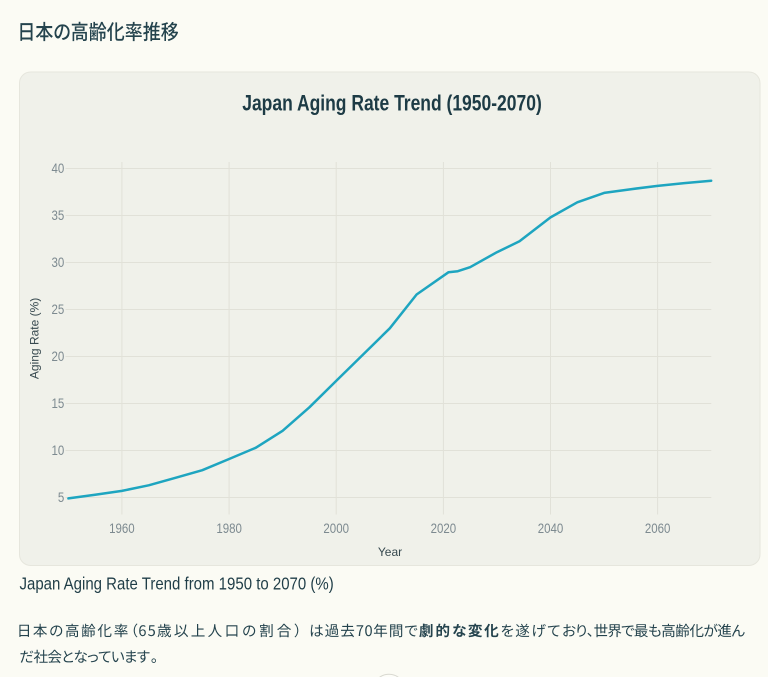 The image size is (768, 677). Describe the element at coordinates (336, 528) in the screenshot. I see `svg-text: 2000` at that location.